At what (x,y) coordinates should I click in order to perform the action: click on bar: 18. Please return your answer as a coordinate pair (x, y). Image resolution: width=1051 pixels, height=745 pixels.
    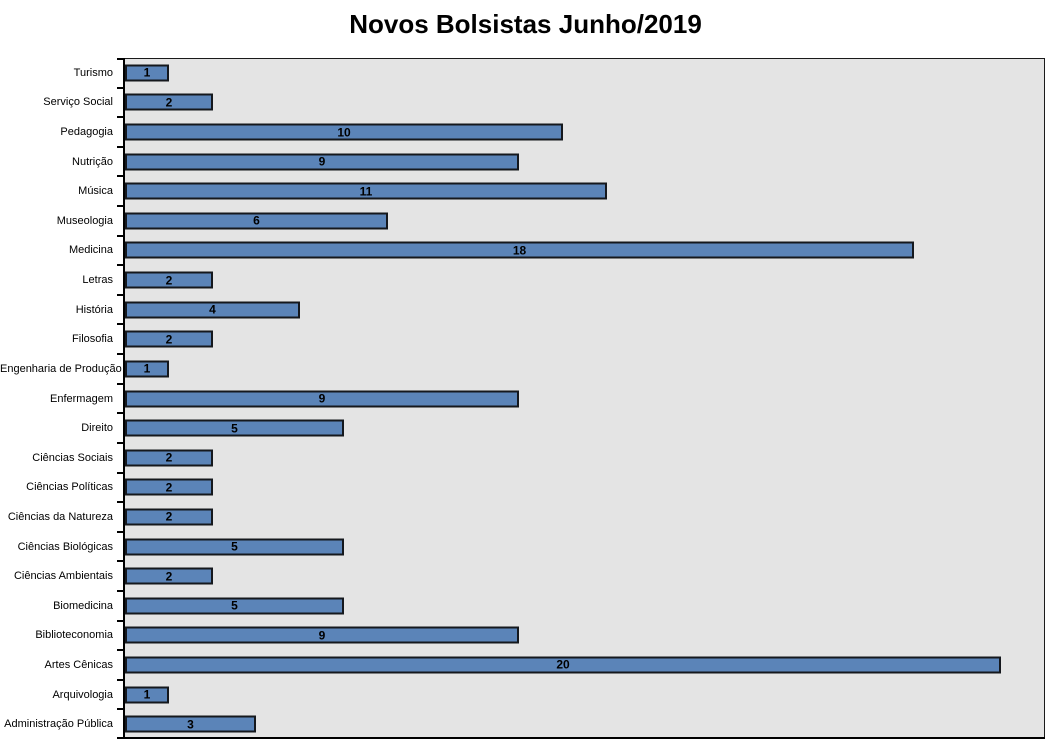
    Looking at the image, I should click on (519, 250).